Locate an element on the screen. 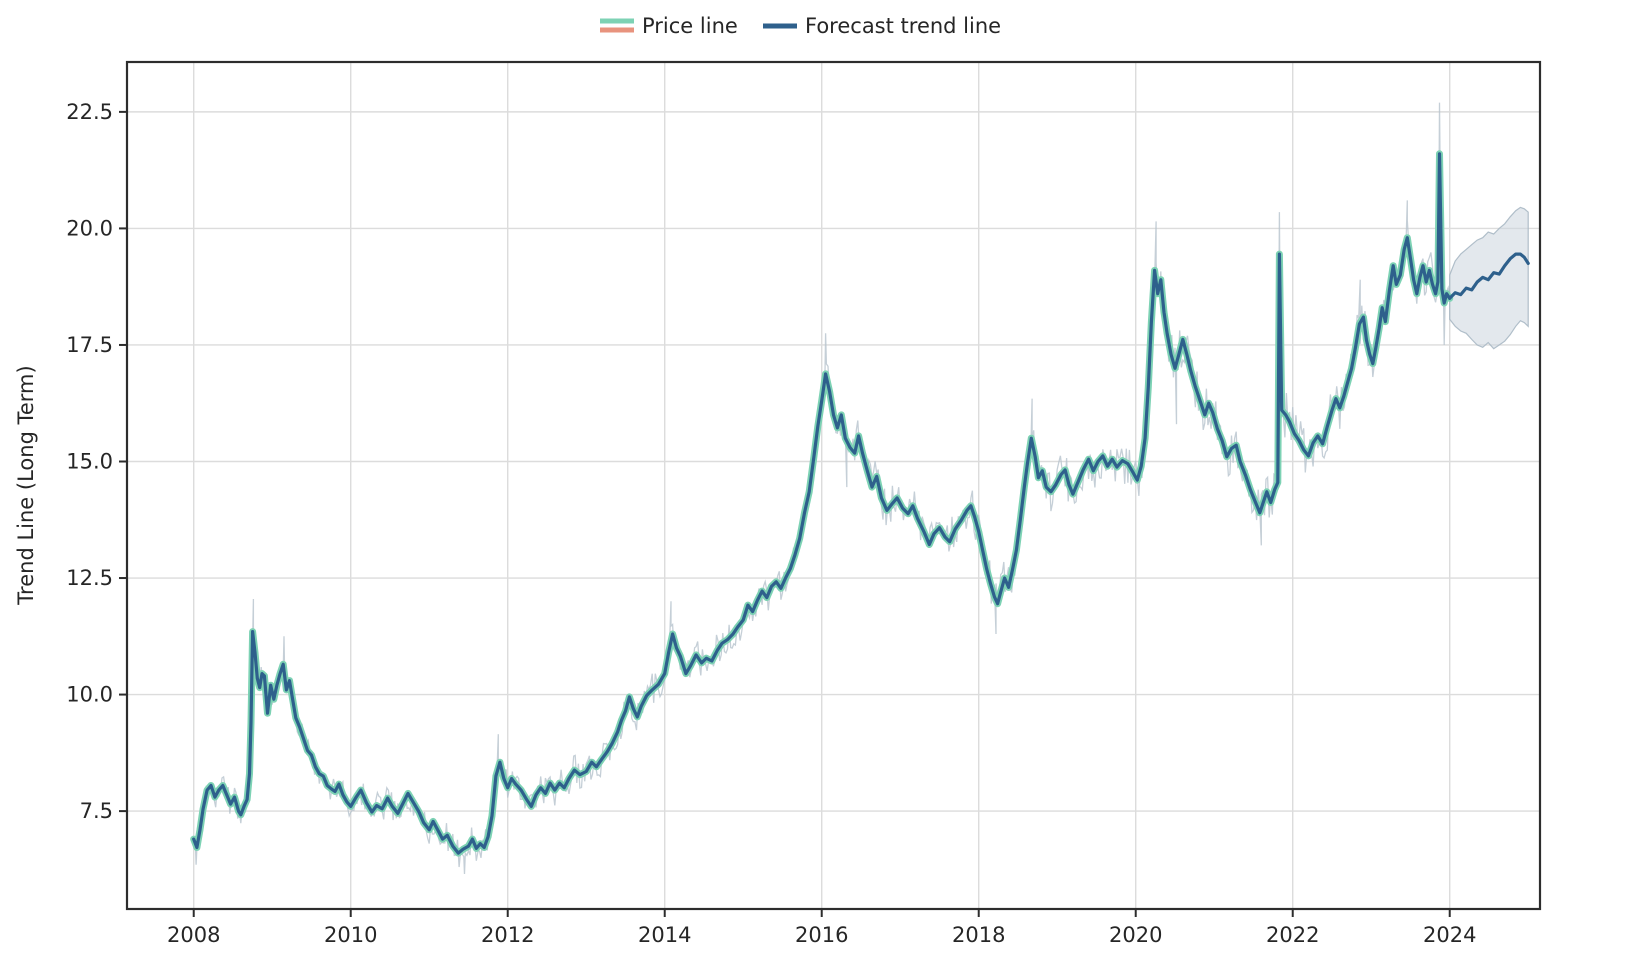  legend-item-price-line: Price line is located at coordinates (669, 26).